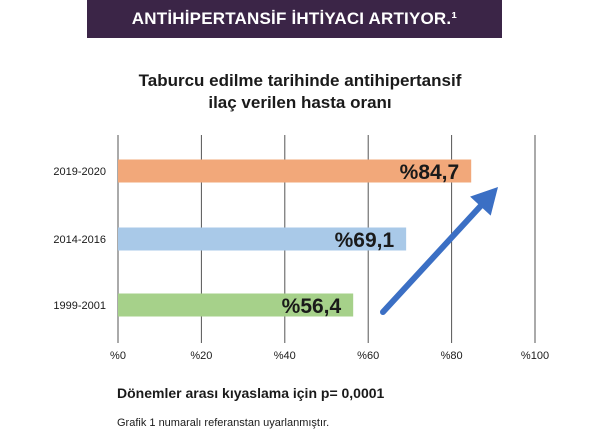  What do you see at coordinates (430, 172) in the screenshot?
I see `data-label: %84,7` at bounding box center [430, 172].